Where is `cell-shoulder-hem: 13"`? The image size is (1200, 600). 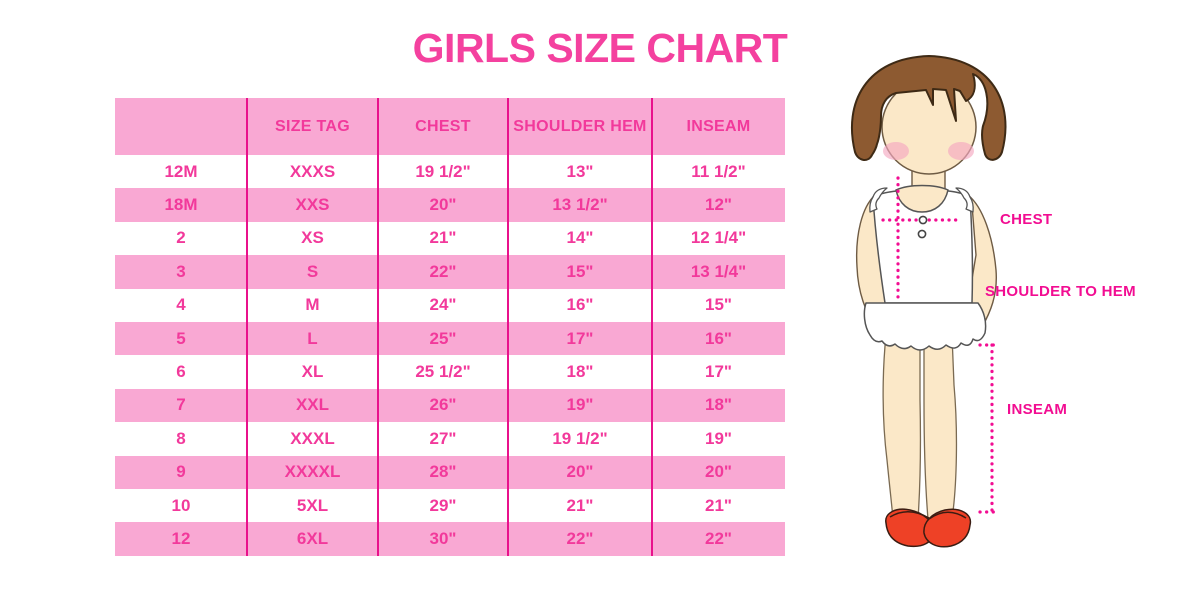
cell-shoulder-hem: 13" is located at coordinates (580, 171).